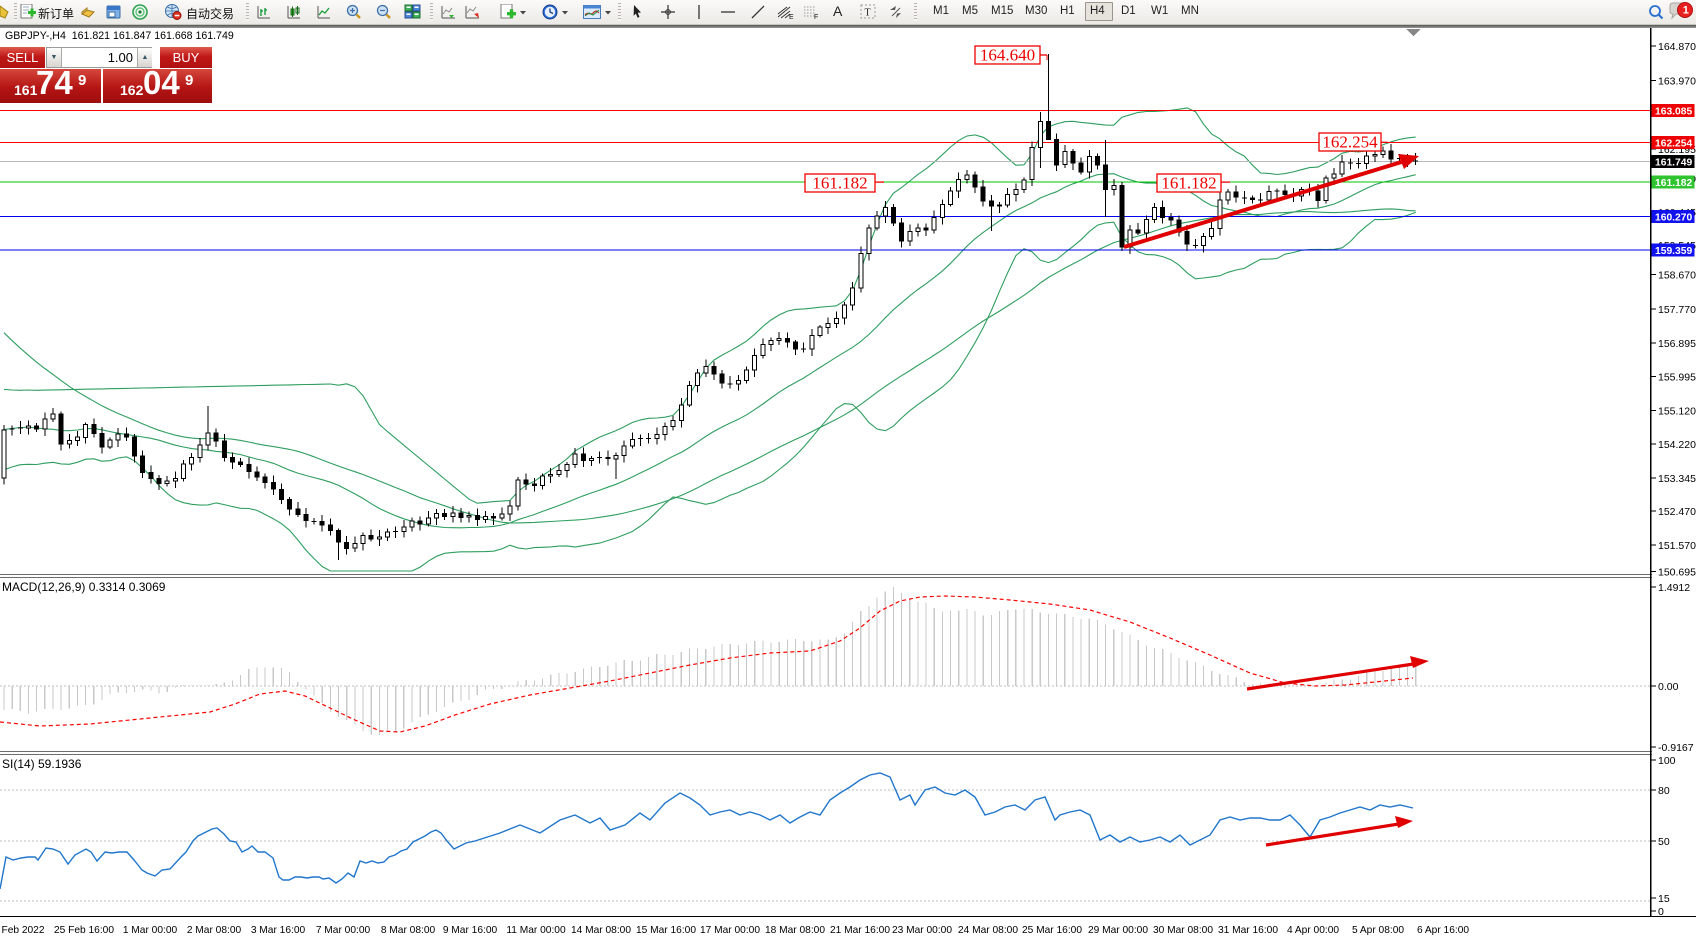 The image size is (1696, 944). What do you see at coordinates (1677, 81) in the screenshot?
I see `svg-text: 163.970` at bounding box center [1677, 81].